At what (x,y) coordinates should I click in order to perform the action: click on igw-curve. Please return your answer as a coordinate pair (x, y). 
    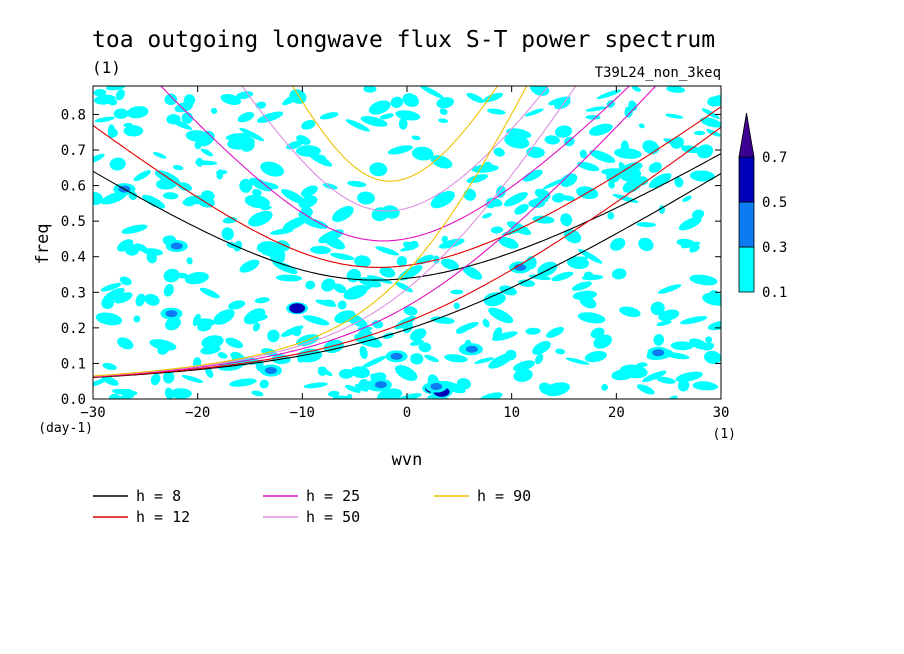
    Looking at the image, I should click on (395, 164).